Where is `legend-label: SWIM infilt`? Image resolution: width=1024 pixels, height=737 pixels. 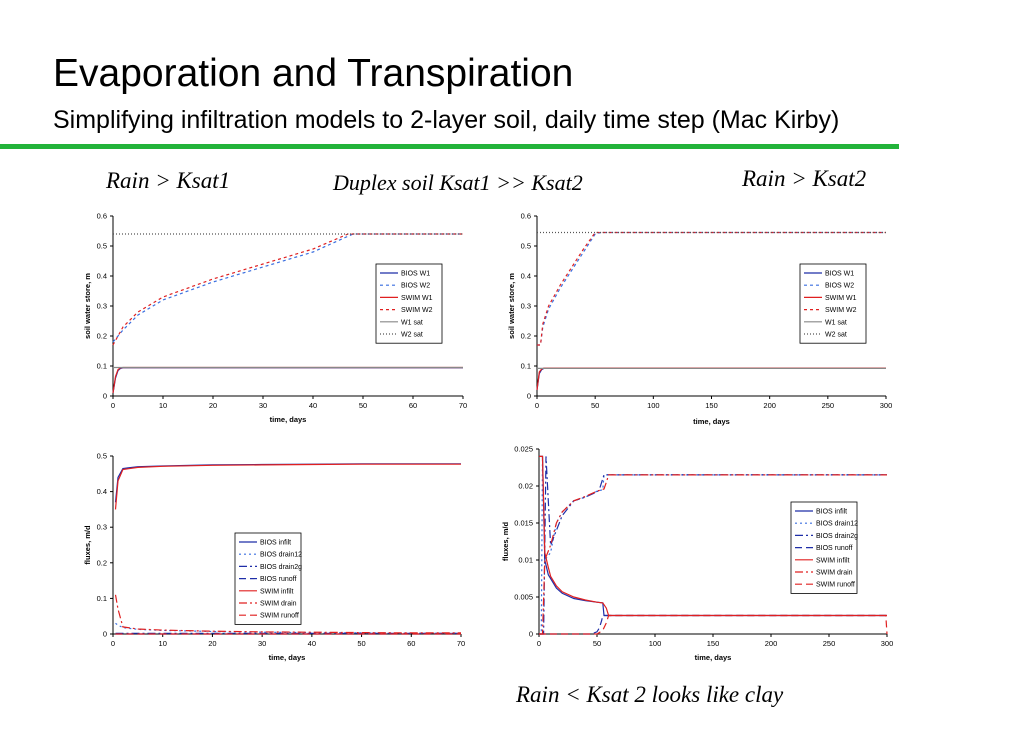
legend-label: SWIM infilt is located at coordinates (833, 560).